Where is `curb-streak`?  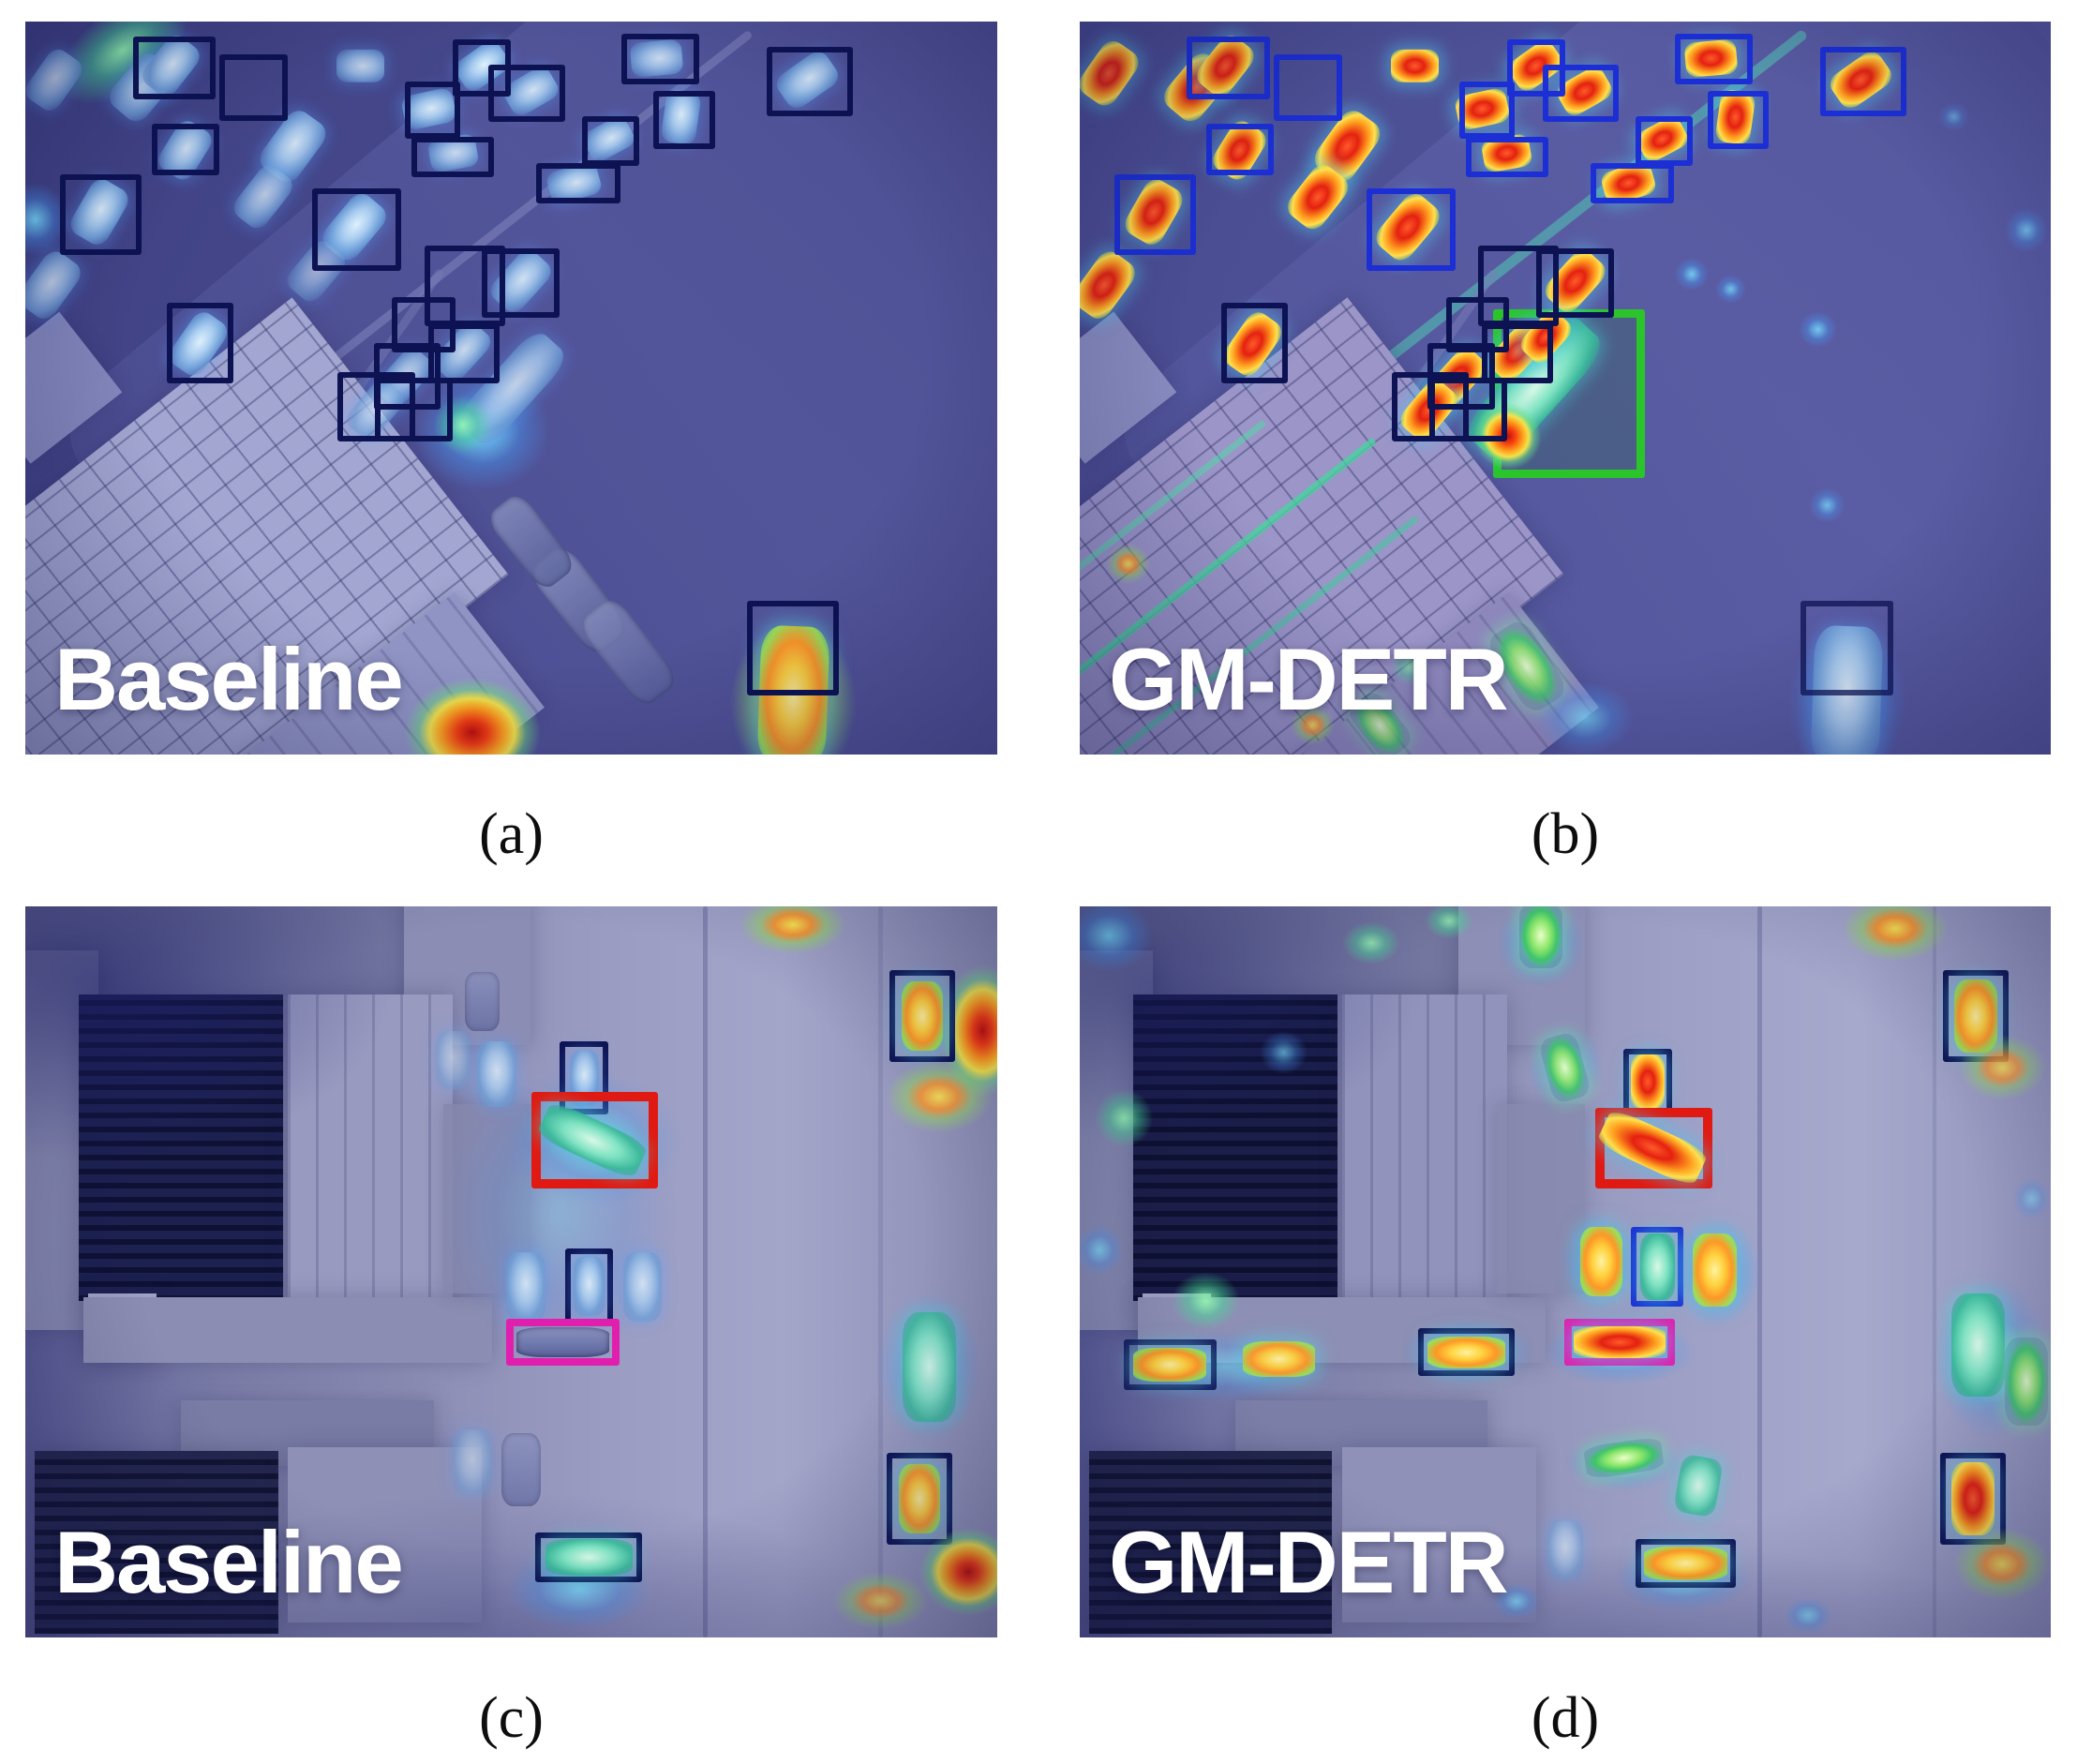
curb-streak is located at coordinates (880, 1271).